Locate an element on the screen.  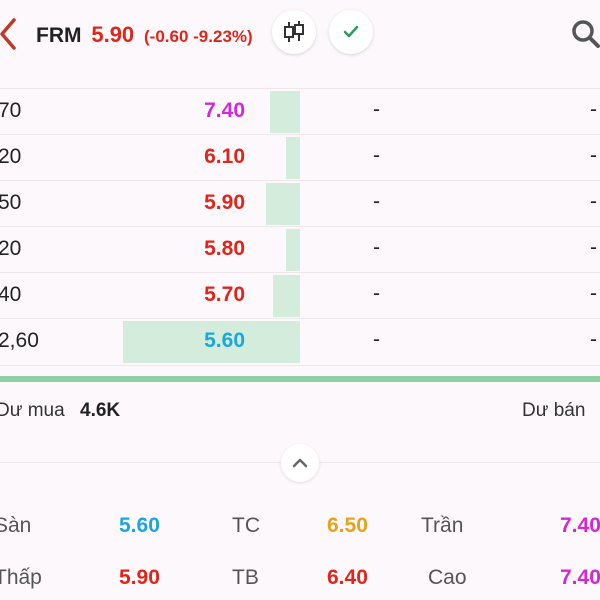
bid-qty: 2,60 is located at coordinates (19, 340).